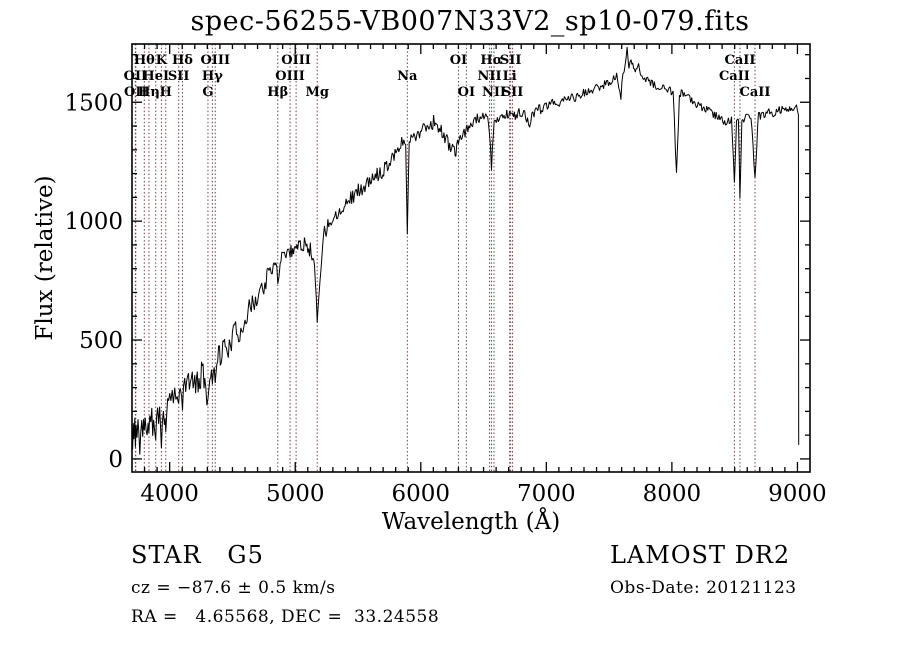 Image resolution: width=900 pixels, height=649 pixels. Describe the element at coordinates (166, 92) in the screenshot. I see `line-label-H: H` at that location.